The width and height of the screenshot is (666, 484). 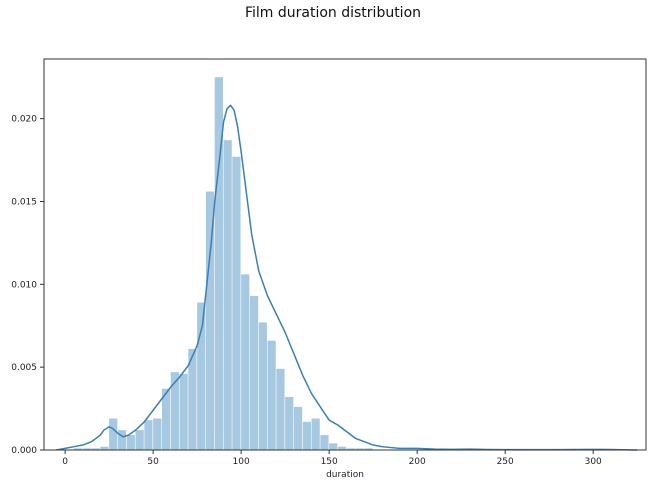 What do you see at coordinates (24, 285) in the screenshot?
I see `y-tick-label: 0.010` at bounding box center [24, 285].